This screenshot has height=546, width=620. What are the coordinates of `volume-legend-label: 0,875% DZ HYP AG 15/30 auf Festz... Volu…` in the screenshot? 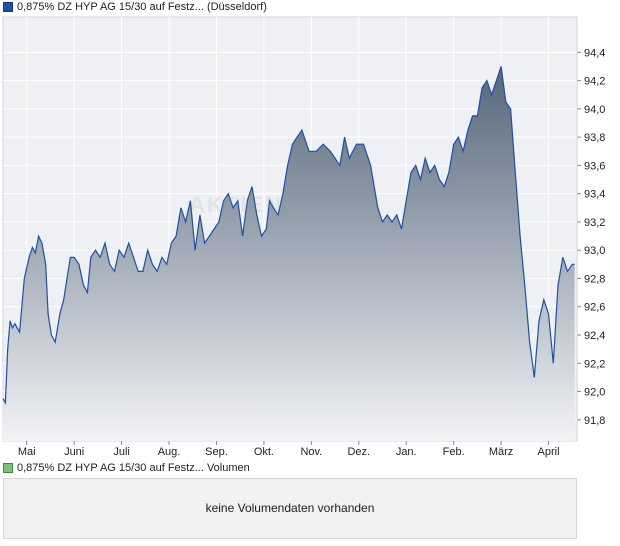 It's located at (133, 468).